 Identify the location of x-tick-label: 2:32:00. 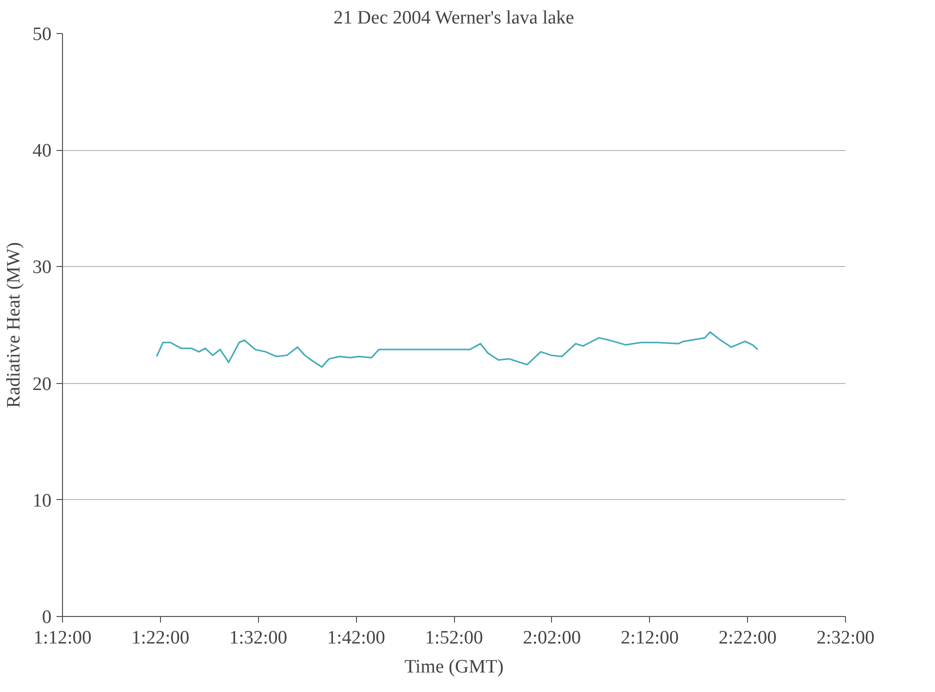
(845, 638).